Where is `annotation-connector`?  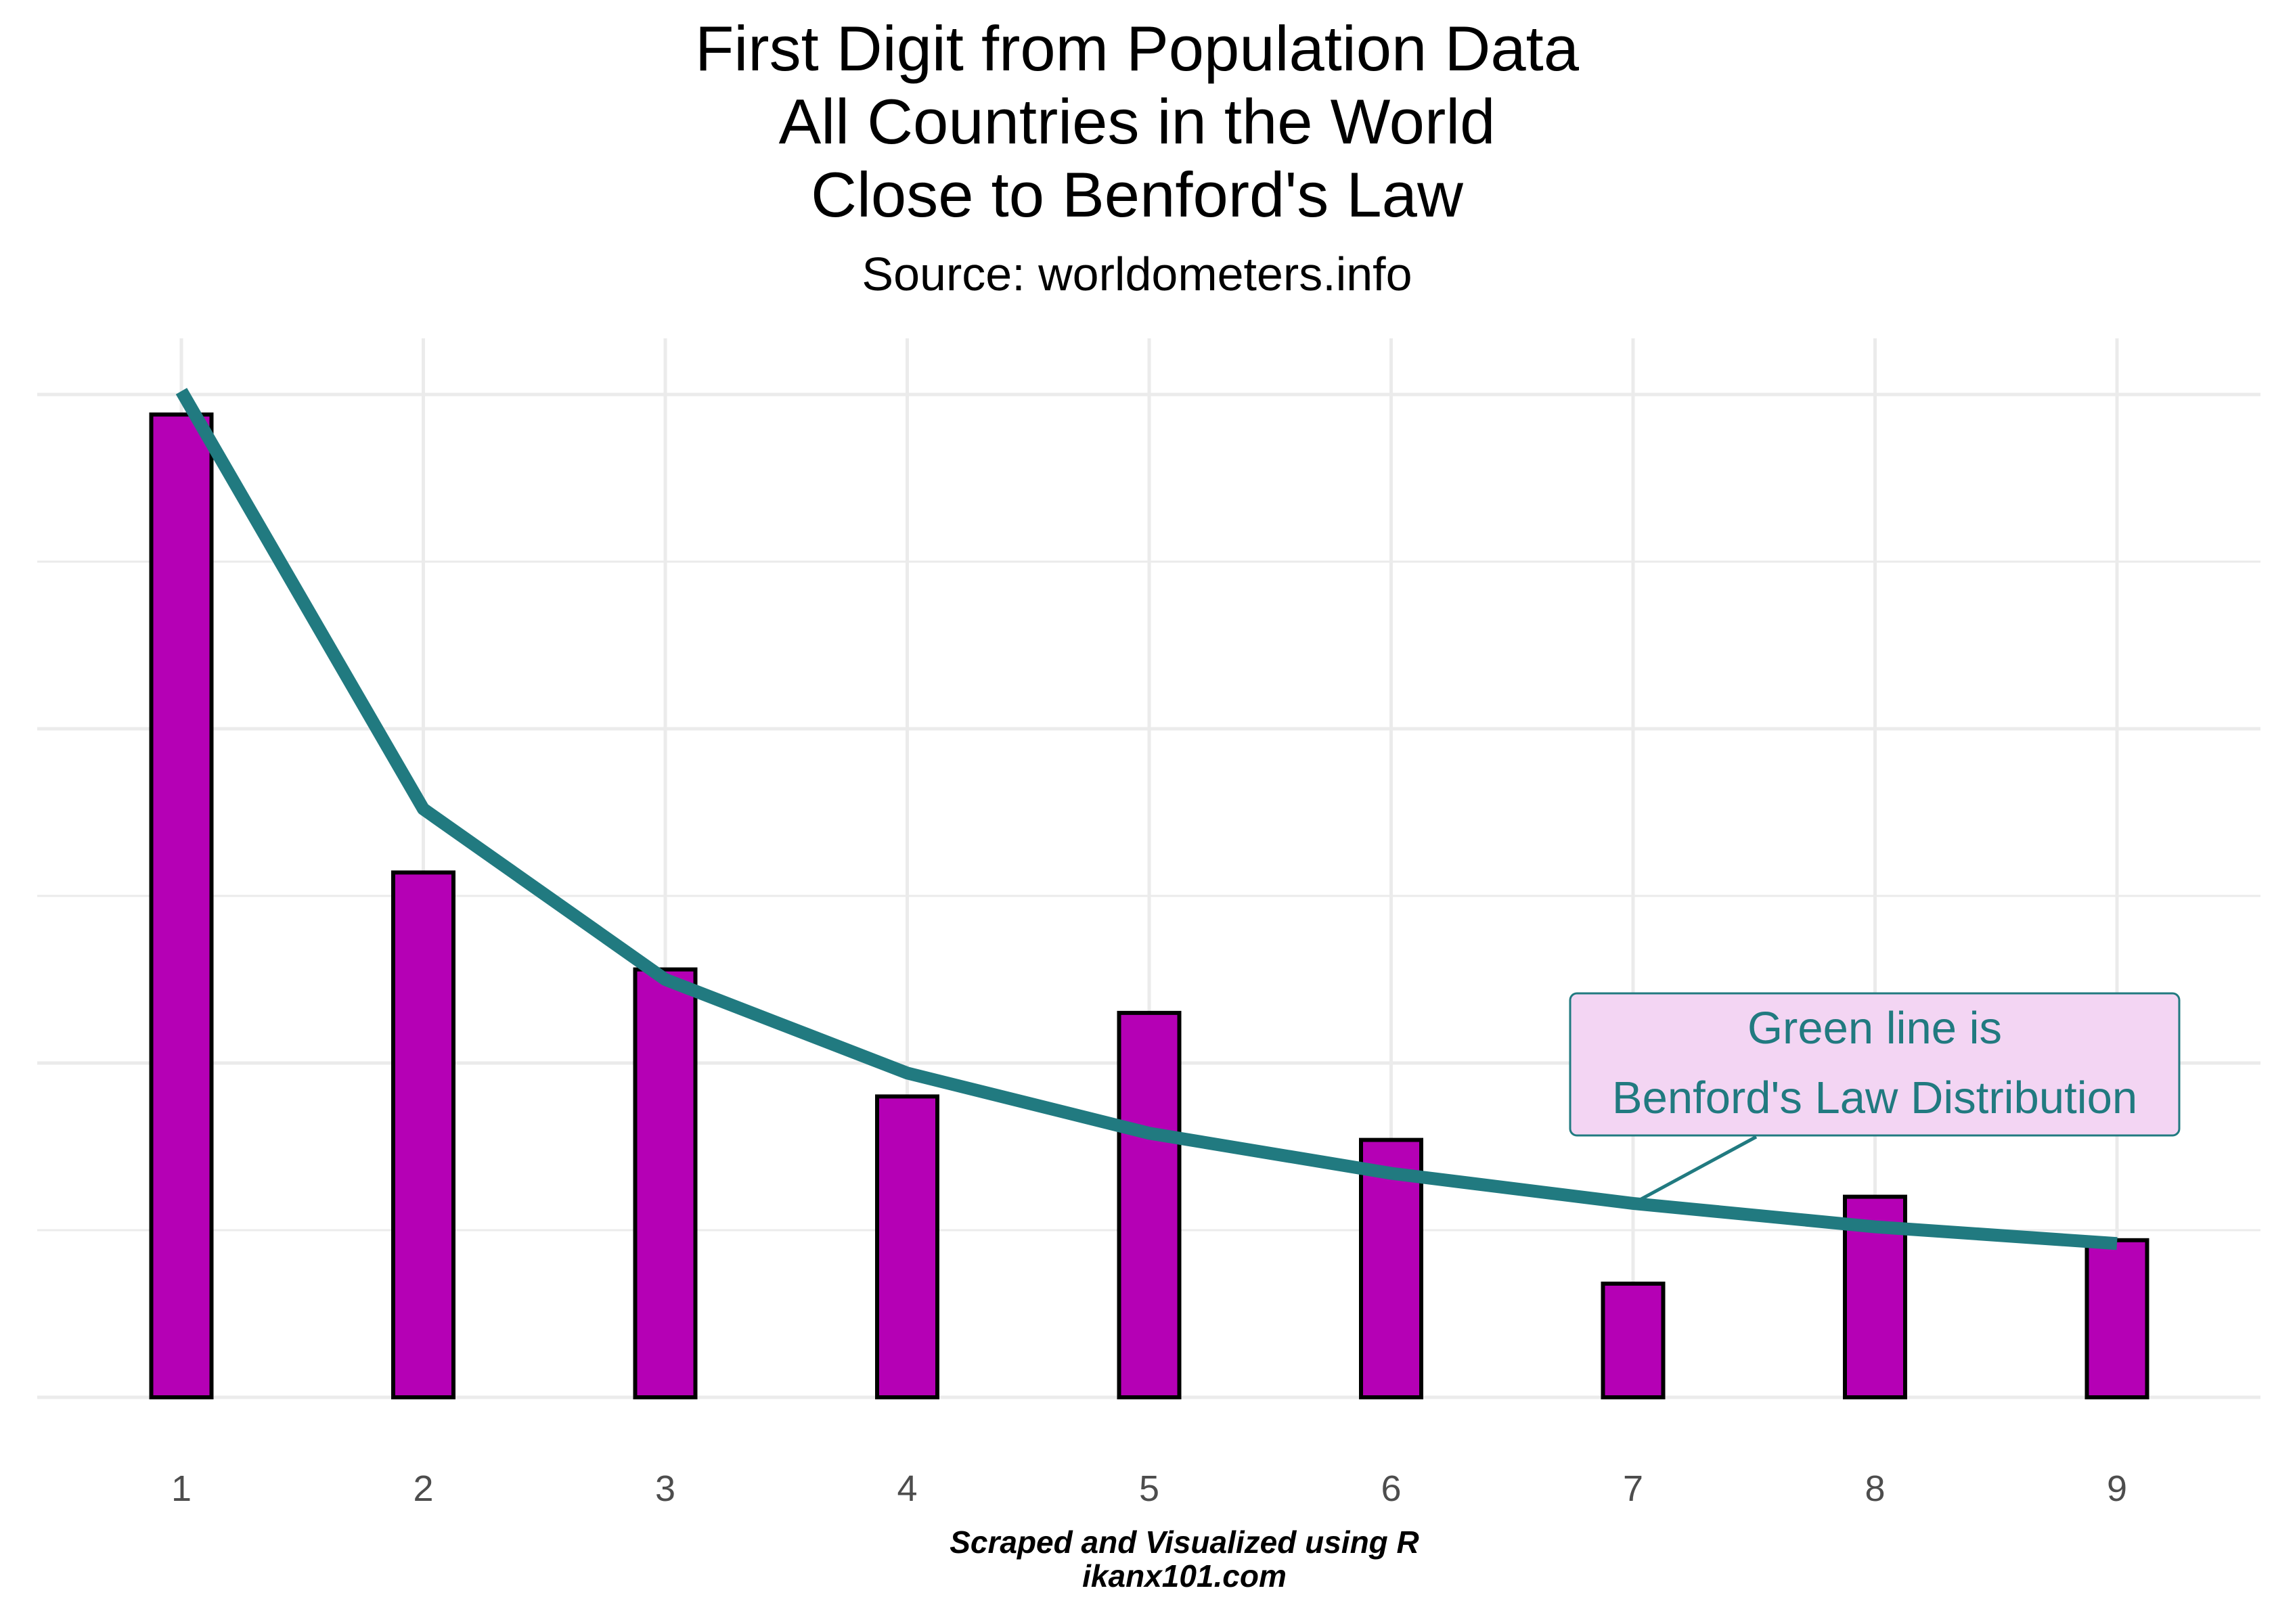 annotation-connector is located at coordinates (1695, 1170).